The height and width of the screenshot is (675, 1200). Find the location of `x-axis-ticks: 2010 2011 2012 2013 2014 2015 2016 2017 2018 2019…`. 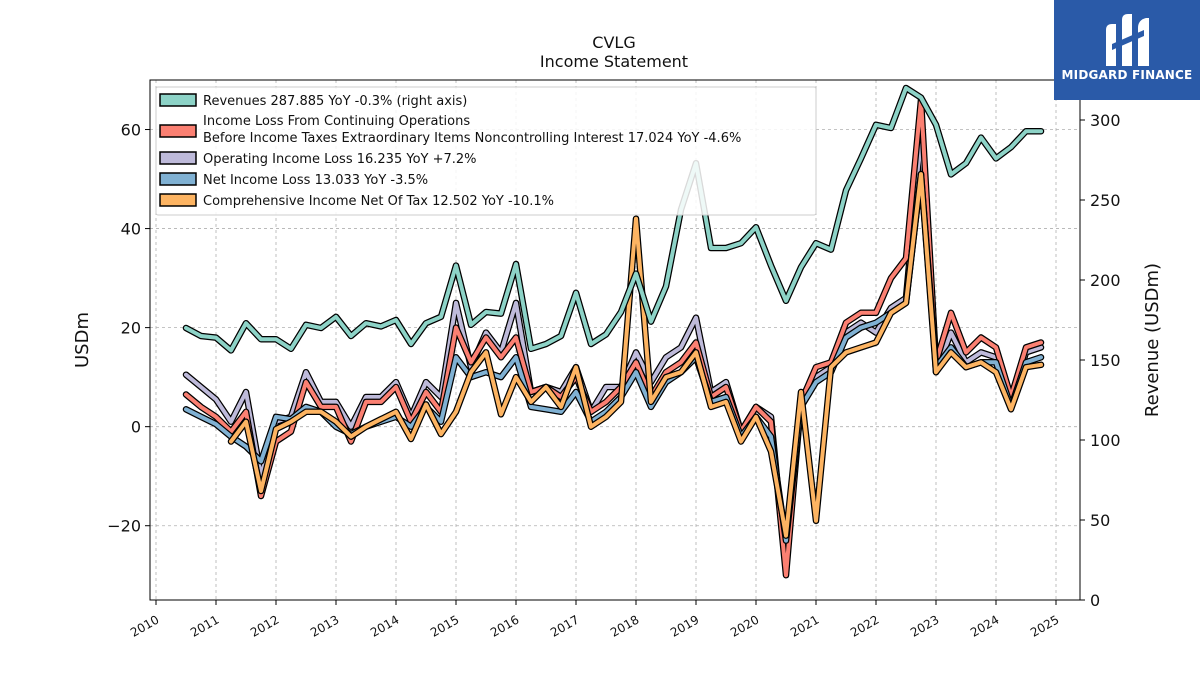

x-axis-ticks: 2010 2011 2012 2013 2014 2015 2016 2017 2018 2019… is located at coordinates (595, 620).